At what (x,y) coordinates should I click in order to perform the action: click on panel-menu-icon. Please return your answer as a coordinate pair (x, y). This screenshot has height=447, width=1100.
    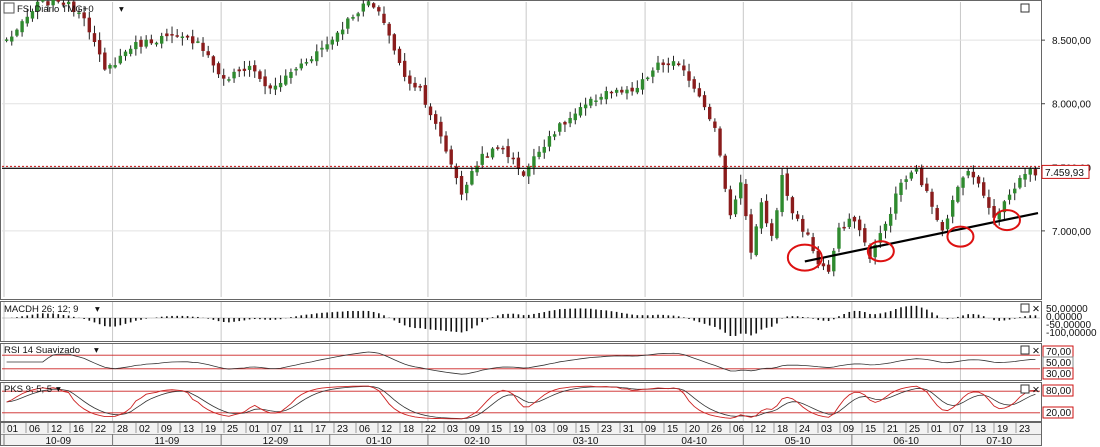
    Looking at the image, I should click on (9, 8).